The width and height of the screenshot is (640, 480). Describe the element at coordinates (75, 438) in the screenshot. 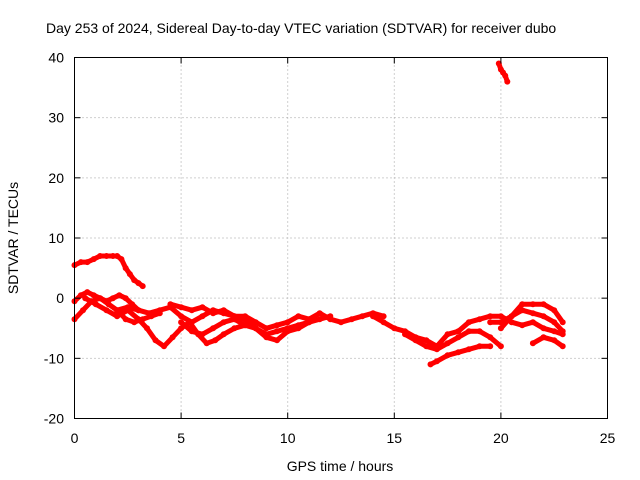

I see `x-tick-label: 0` at that location.